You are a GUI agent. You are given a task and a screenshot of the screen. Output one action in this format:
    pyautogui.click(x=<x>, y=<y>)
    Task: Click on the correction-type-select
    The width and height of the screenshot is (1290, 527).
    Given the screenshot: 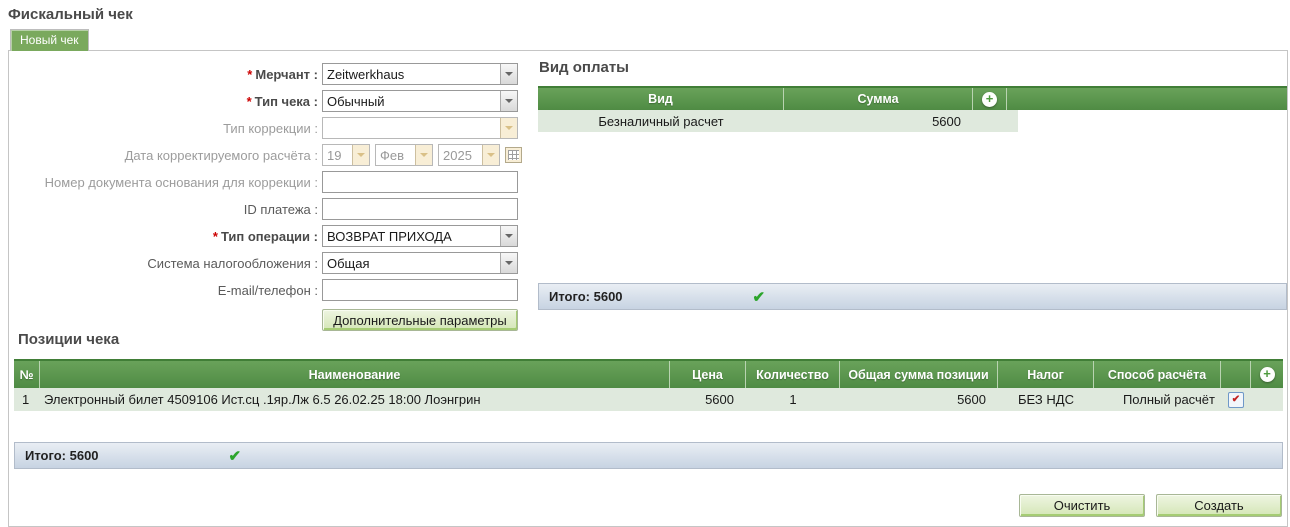 What is the action you would take?
    pyautogui.click(x=420, y=128)
    